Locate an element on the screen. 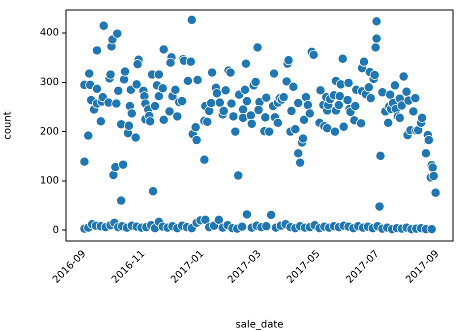  y-axis-title: count is located at coordinates (8, 125).